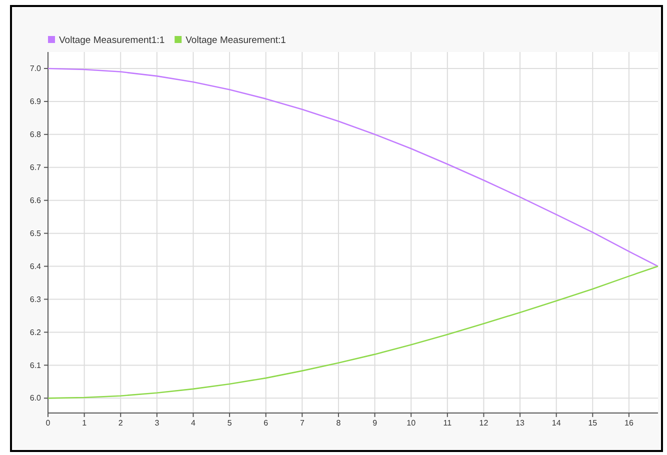 The image size is (667, 455). I want to click on x-tick-label: 2, so click(121, 423).